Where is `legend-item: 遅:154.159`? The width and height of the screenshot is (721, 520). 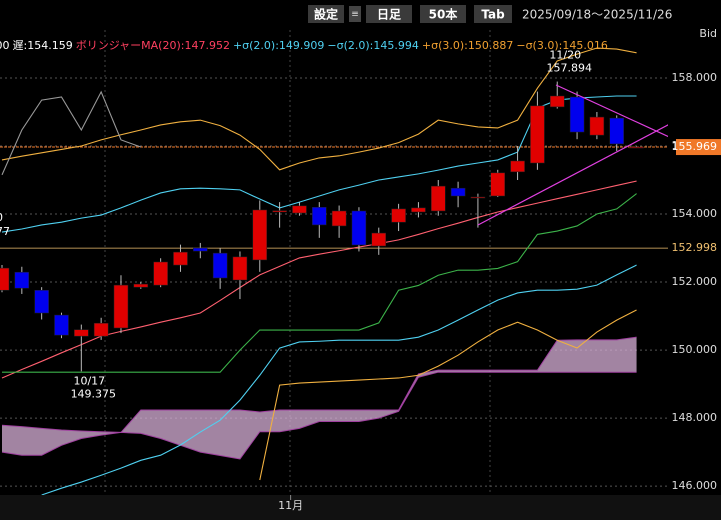 legend-item: 遅:154.159 is located at coordinates (43, 45).